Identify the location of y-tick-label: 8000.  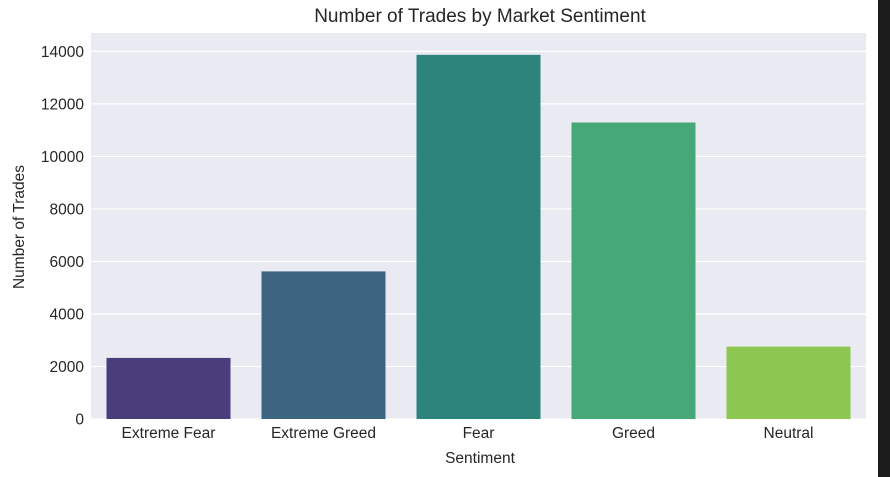
(67, 209).